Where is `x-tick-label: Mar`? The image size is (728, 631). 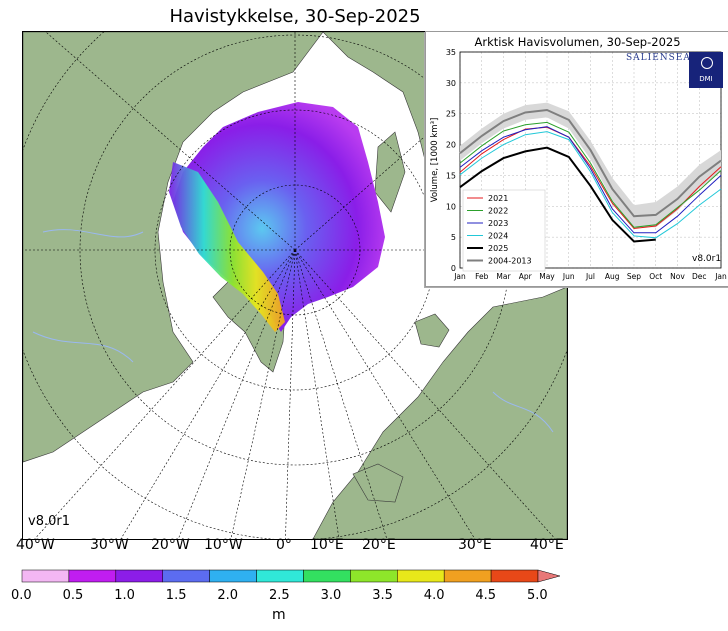
x-tick-label: Mar is located at coordinates (503, 276).